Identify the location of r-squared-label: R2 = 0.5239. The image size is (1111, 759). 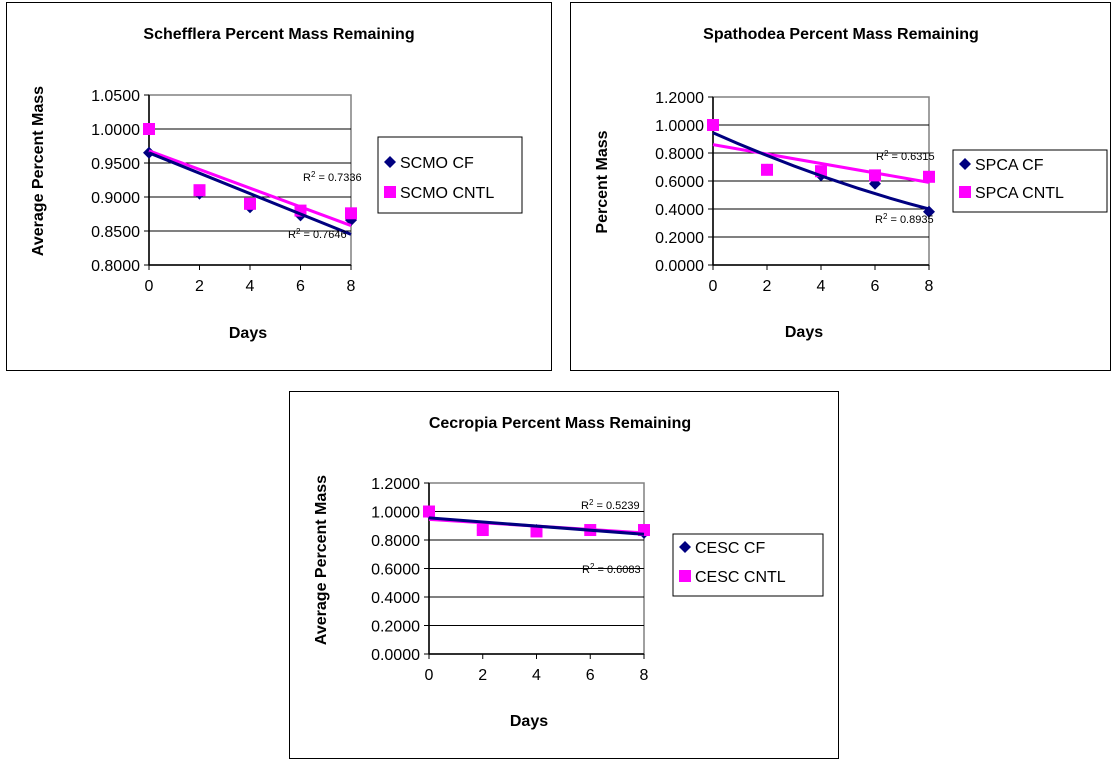
(610, 505).